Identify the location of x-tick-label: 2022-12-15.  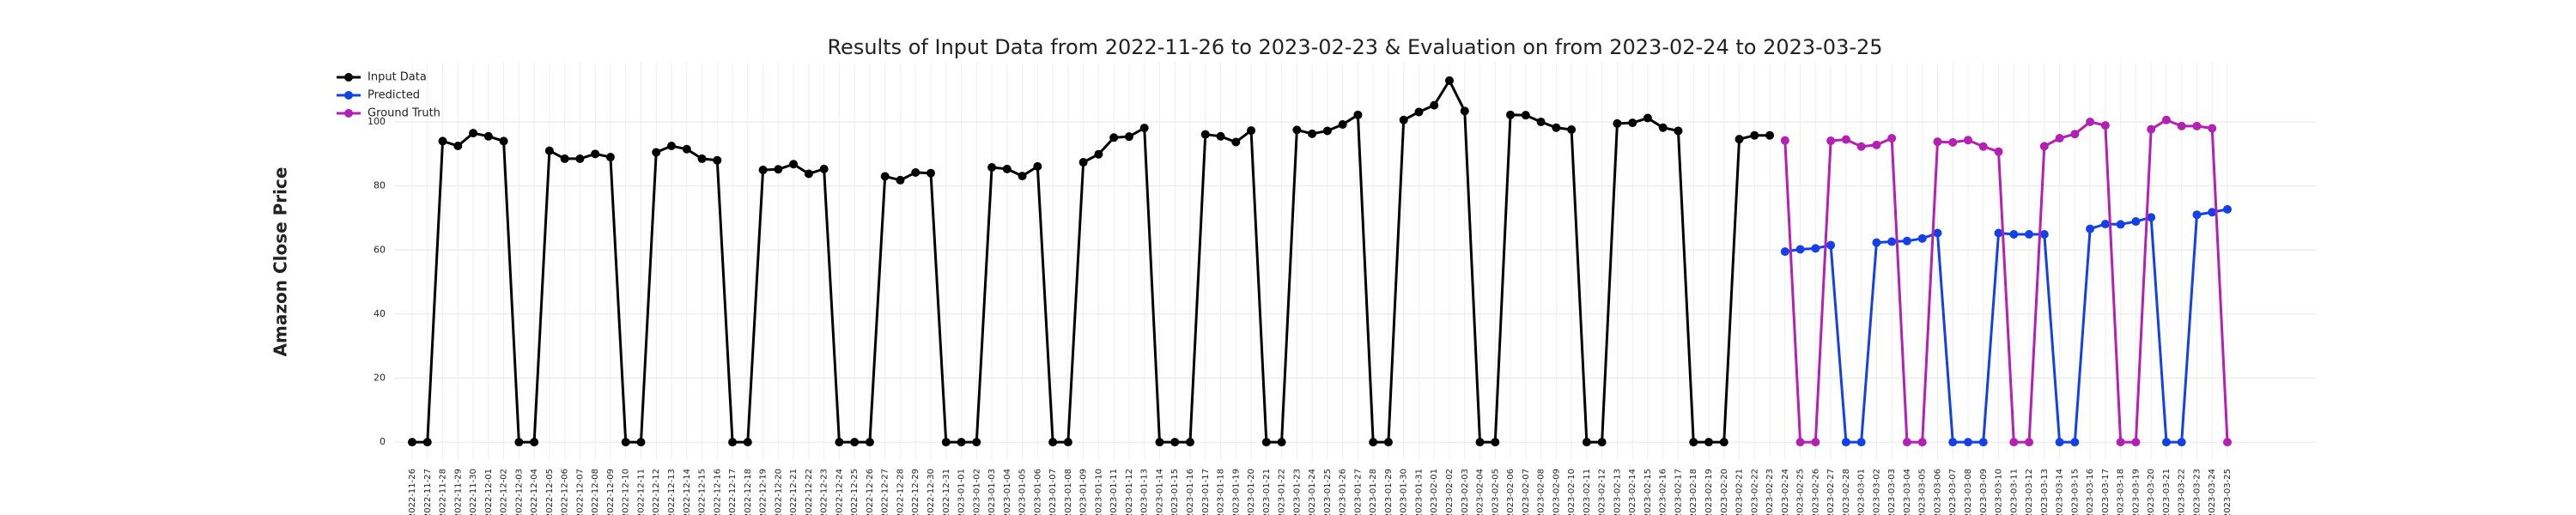
(703, 492).